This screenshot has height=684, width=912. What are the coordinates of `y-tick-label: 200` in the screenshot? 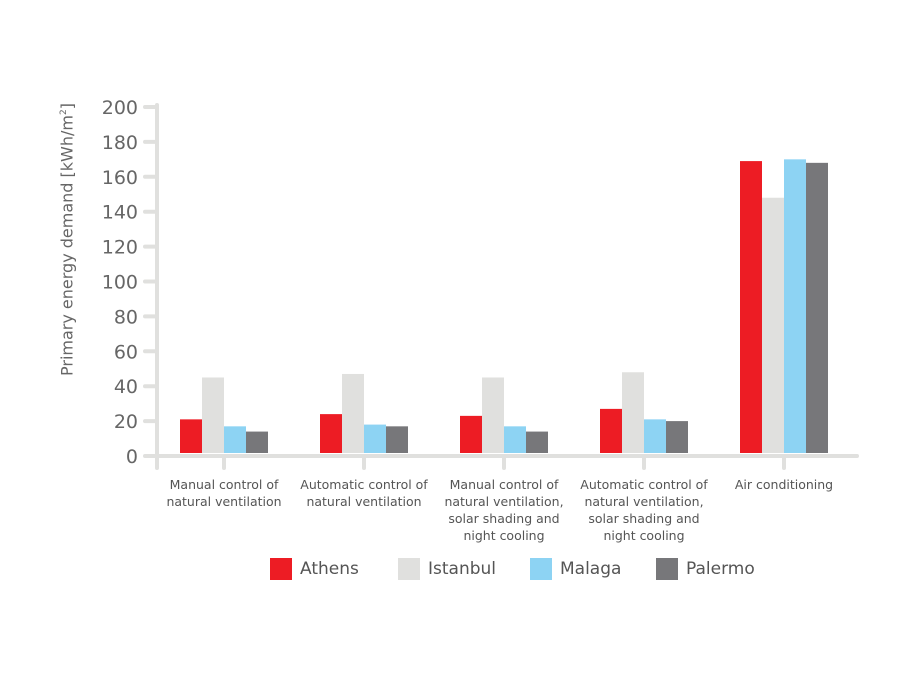 It's located at (120, 108).